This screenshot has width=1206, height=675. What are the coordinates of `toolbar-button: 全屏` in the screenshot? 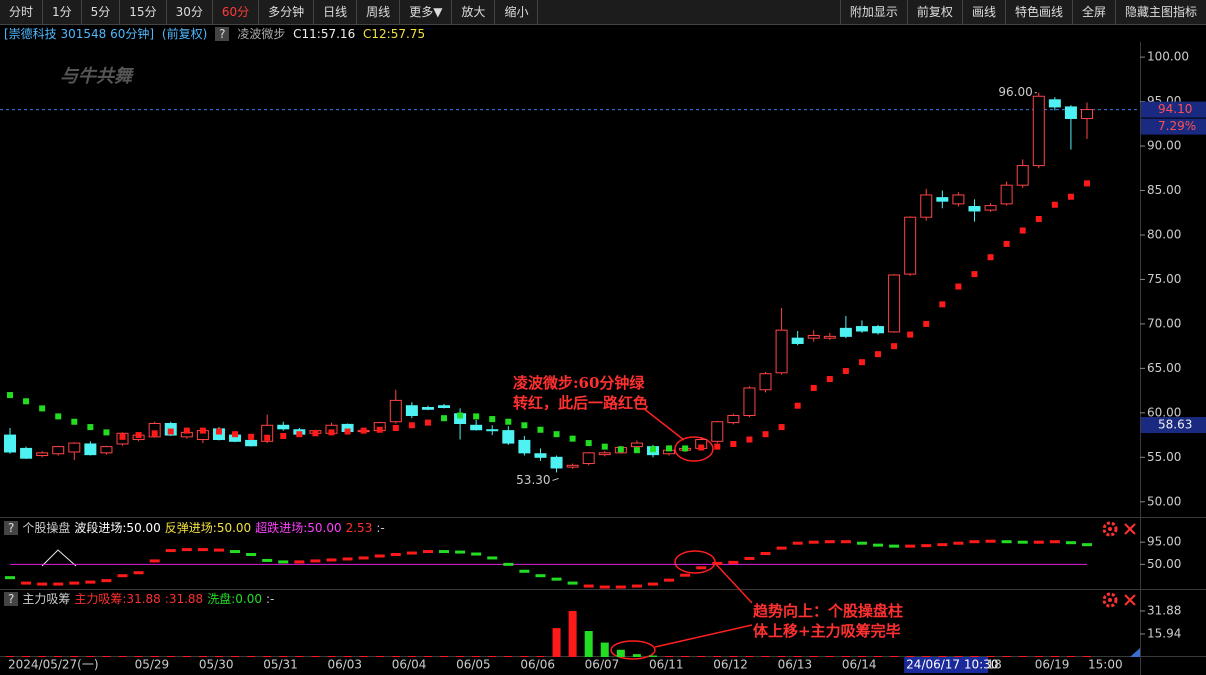 It's located at (1093, 12).